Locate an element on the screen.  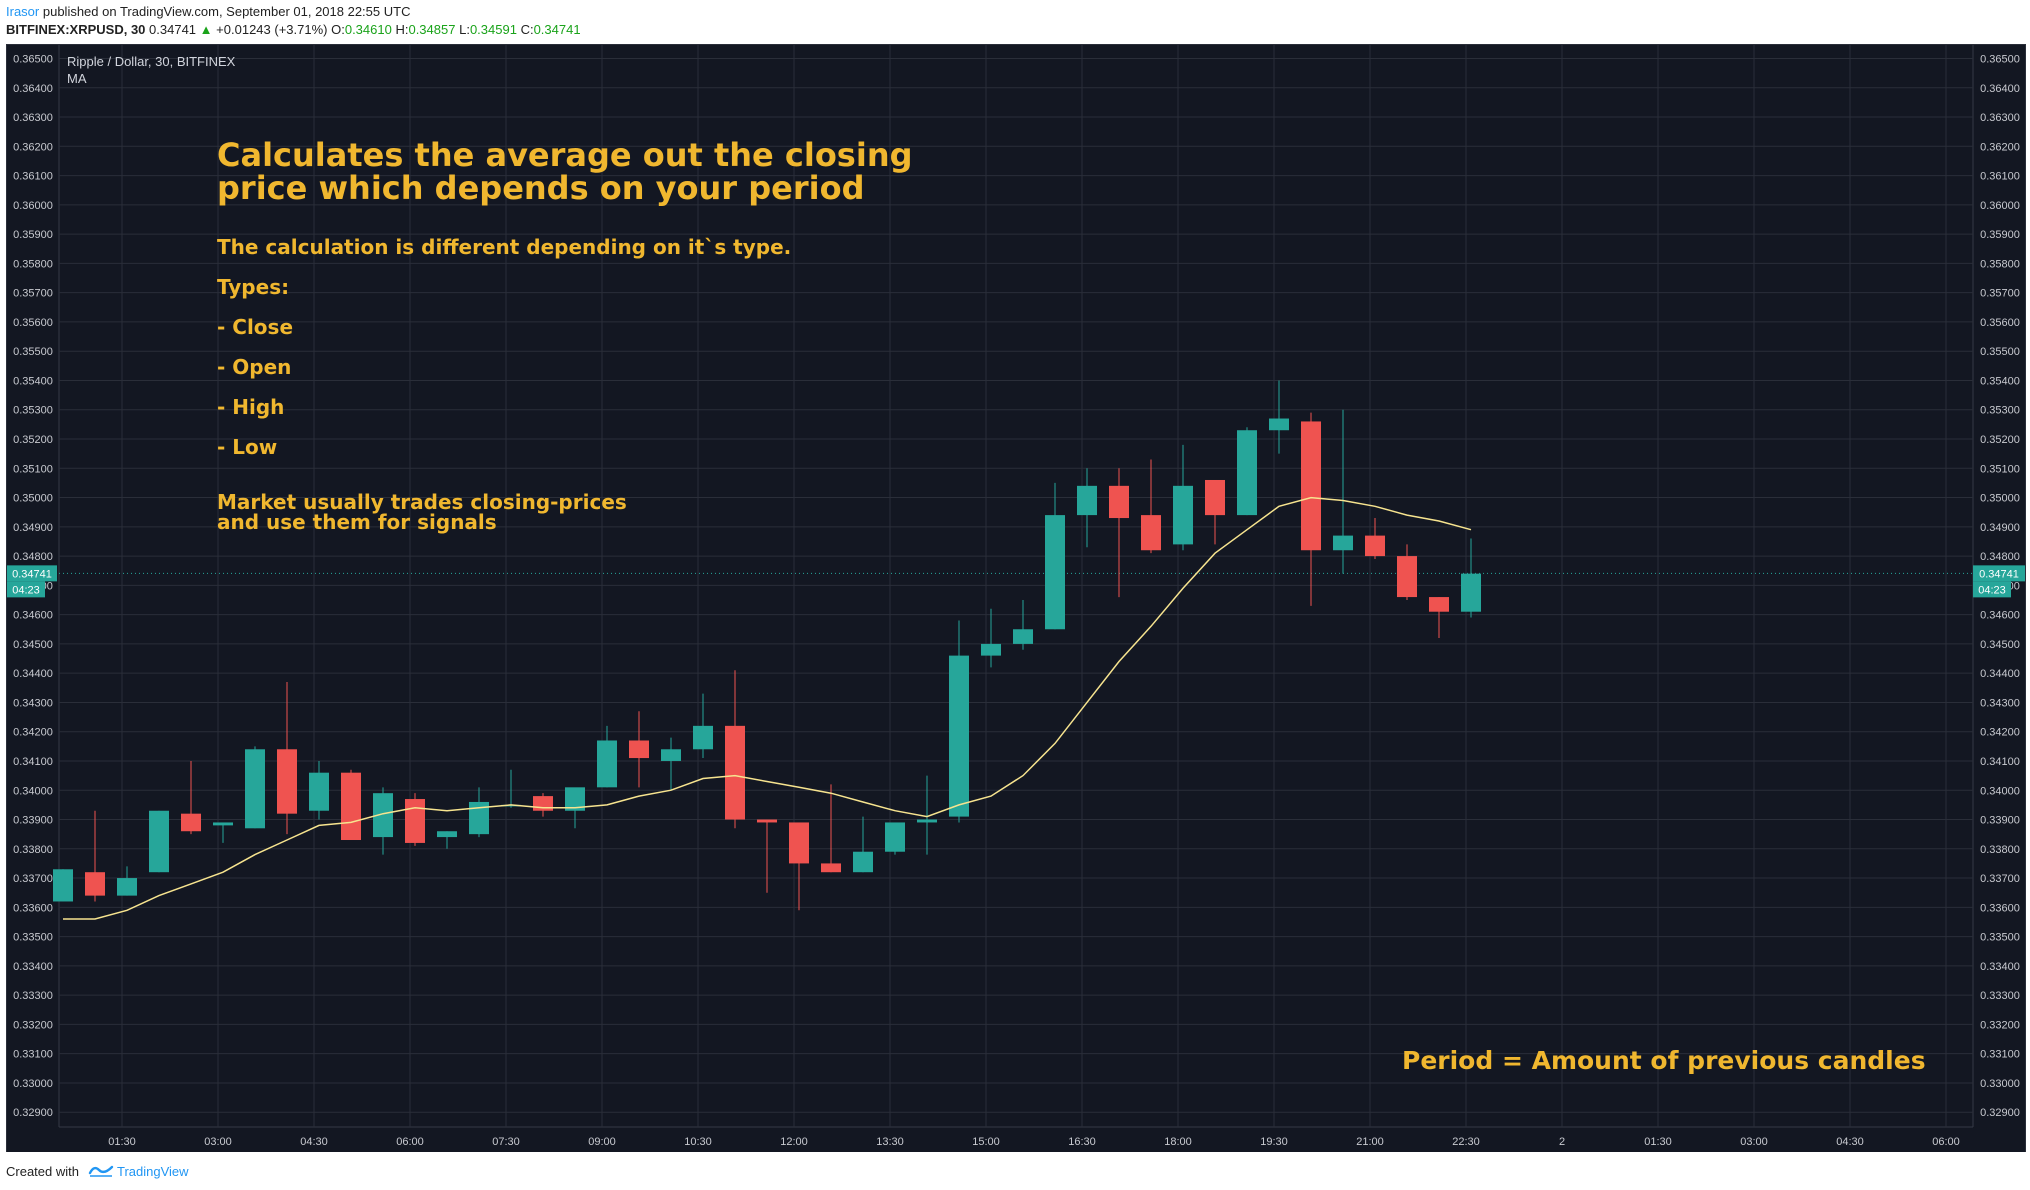
y-tick-label-left: 0.34300 is located at coordinates (33, 703).